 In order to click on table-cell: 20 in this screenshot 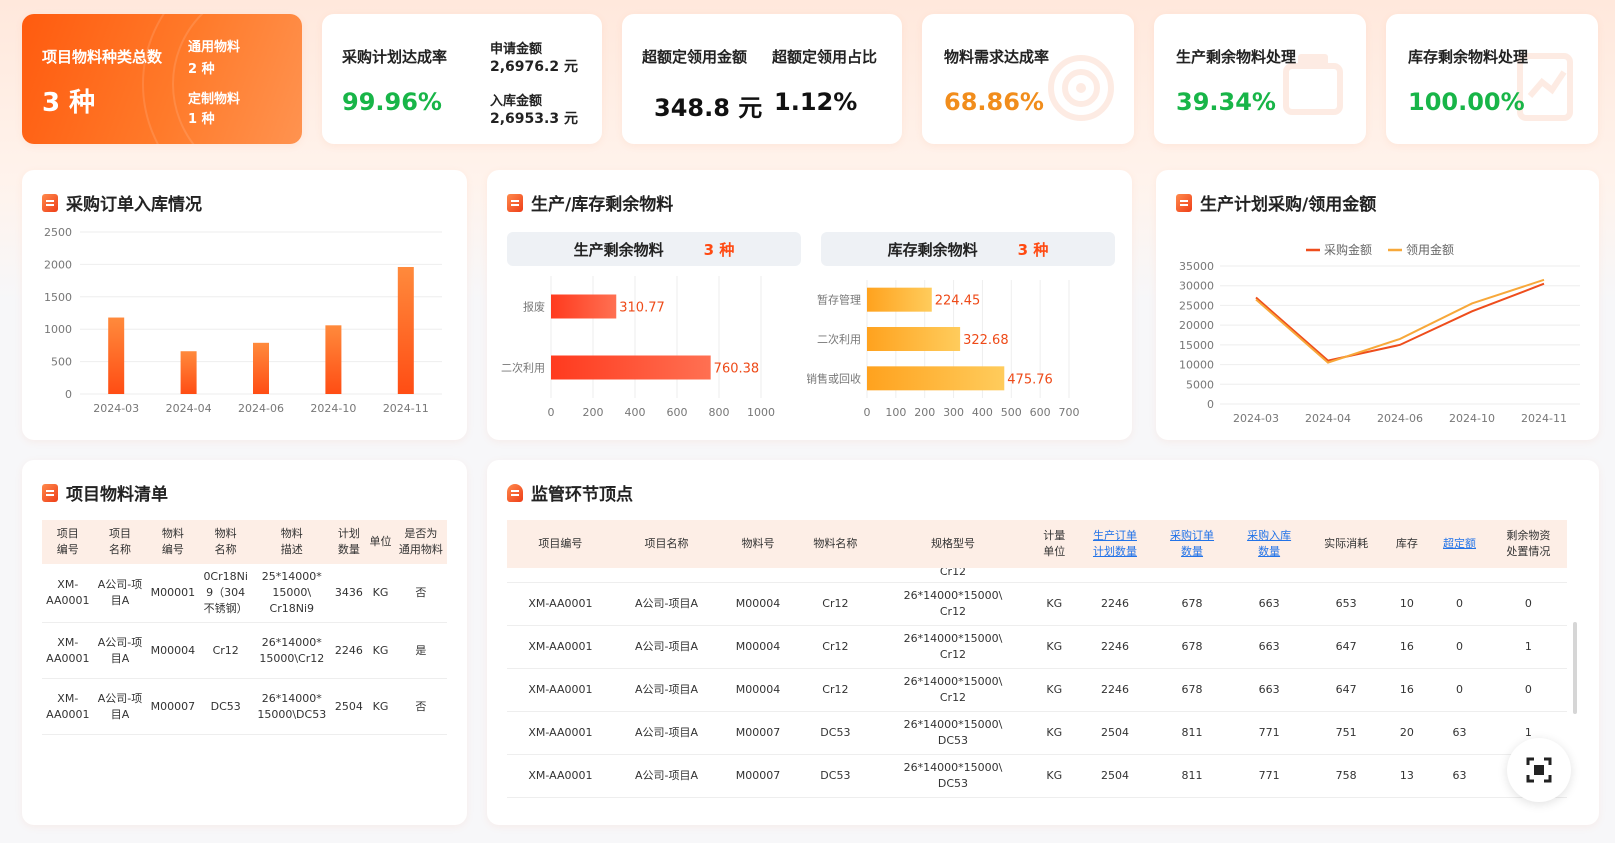, I will do `click(1407, 733)`.